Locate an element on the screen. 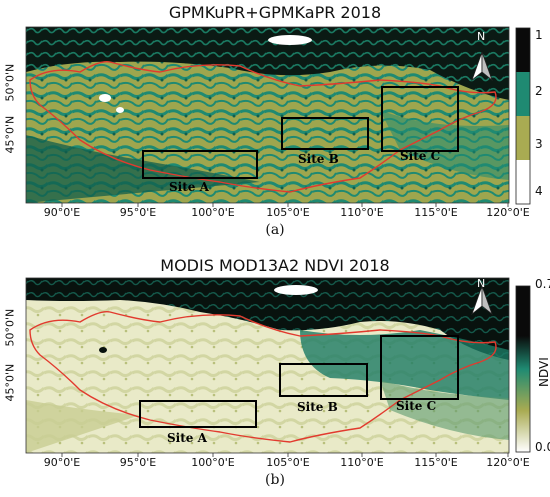 This screenshot has height=497, width=550. site-b-label-b: Site B is located at coordinates (317, 407).